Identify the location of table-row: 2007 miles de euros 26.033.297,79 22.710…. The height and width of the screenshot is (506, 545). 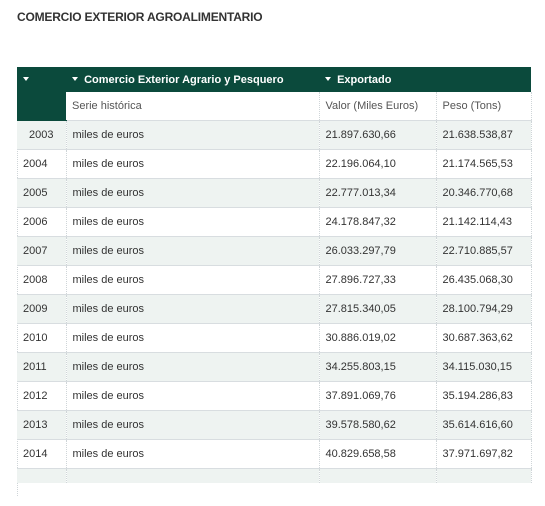
(274, 251).